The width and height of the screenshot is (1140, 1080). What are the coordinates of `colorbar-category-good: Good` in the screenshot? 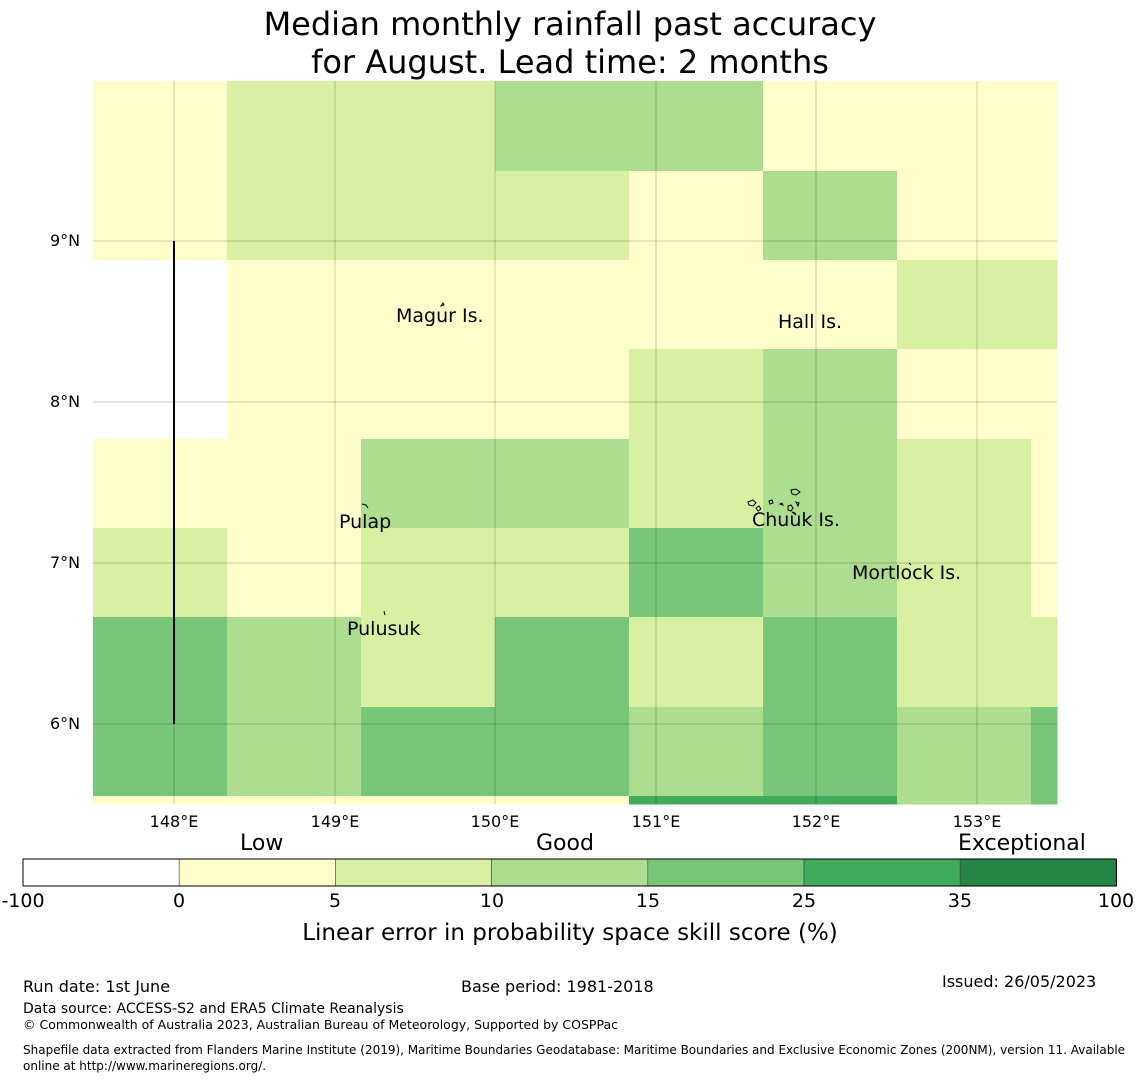 It's located at (565, 843).